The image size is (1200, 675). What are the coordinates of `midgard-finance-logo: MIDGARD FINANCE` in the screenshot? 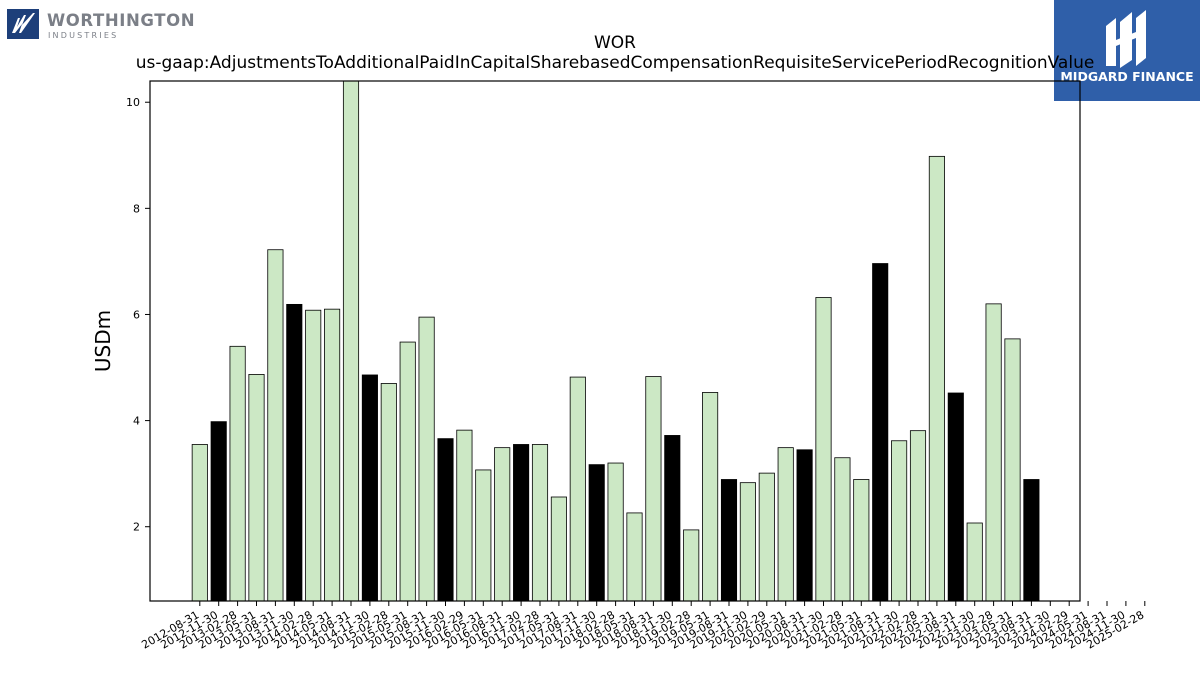 It's located at (1127, 50).